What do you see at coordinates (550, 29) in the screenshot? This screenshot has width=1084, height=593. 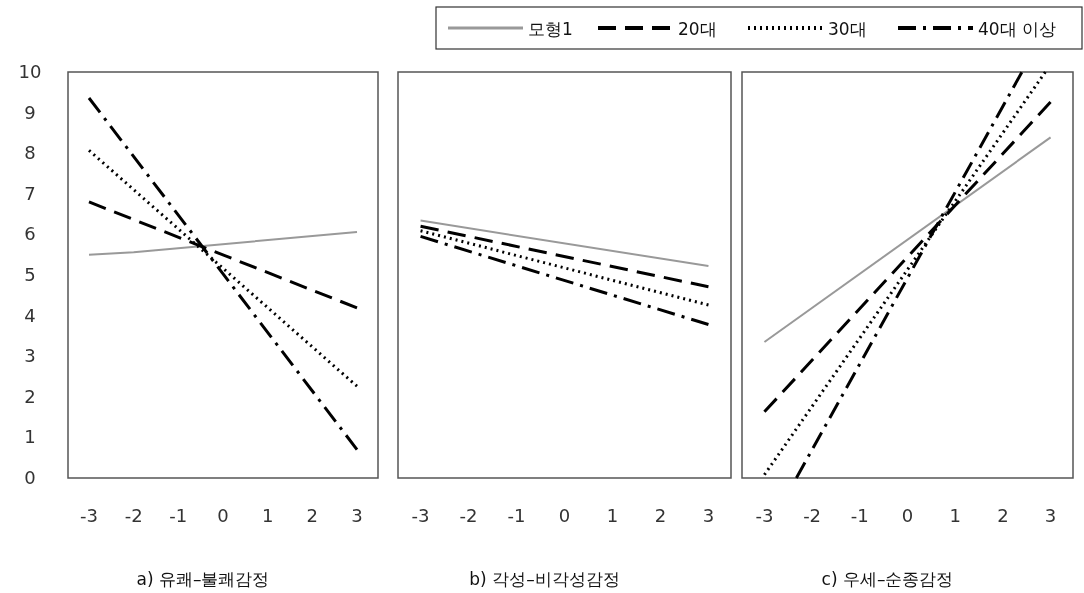 I see `legend-label: 모형1` at bounding box center [550, 29].